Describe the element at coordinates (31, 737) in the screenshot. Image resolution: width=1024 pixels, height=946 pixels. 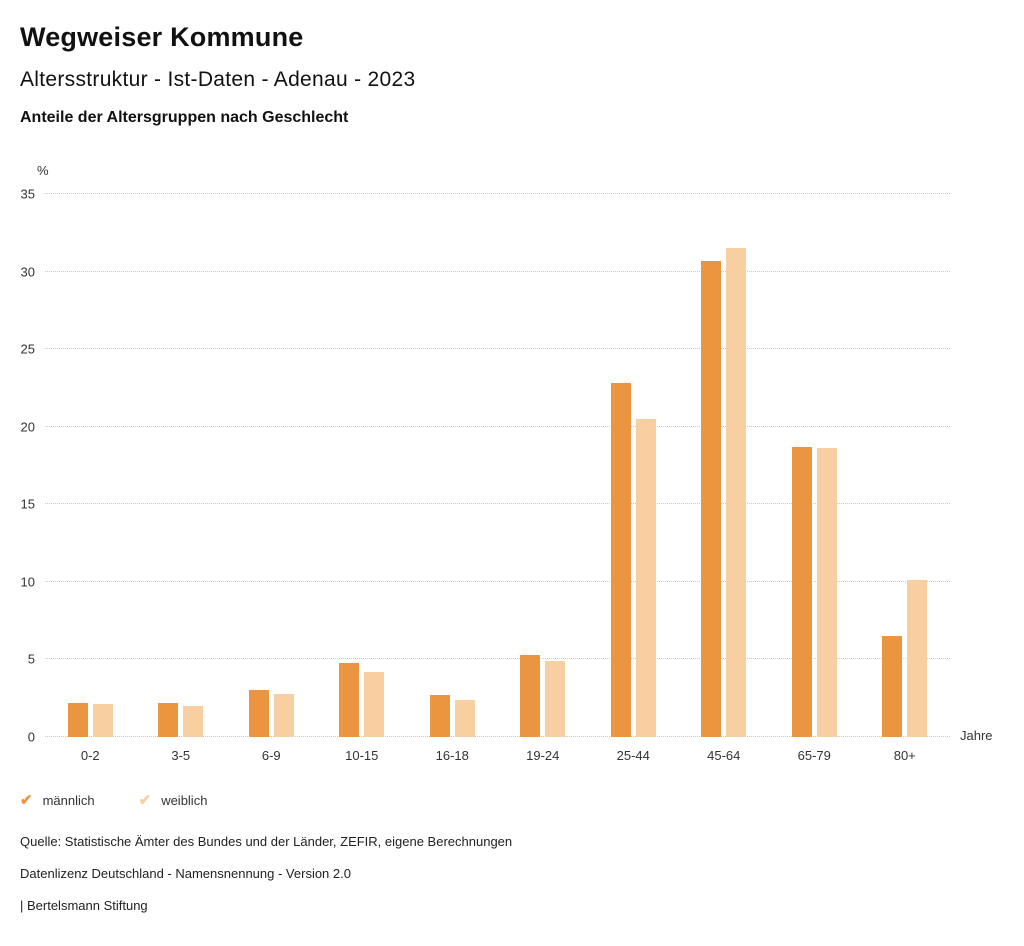
I see `y-tick-label: 0` at that location.